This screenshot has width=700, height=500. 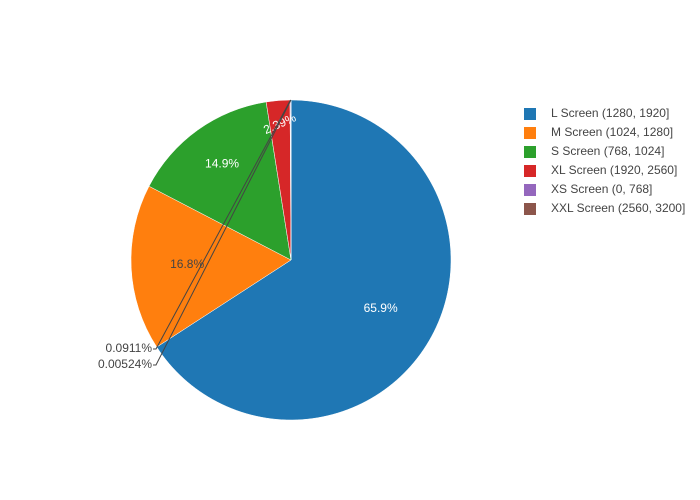 I want to click on legend-item-xs-screen-0-768: XS Screen (0, 768], so click(x=588, y=189).